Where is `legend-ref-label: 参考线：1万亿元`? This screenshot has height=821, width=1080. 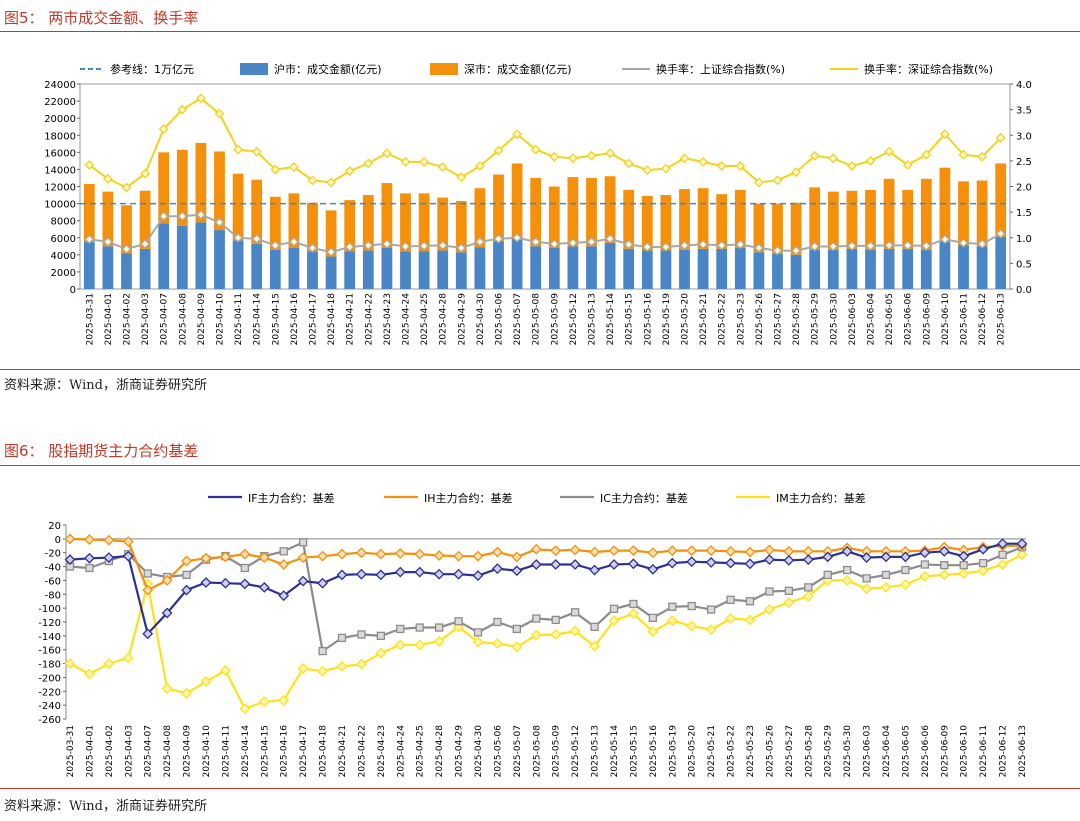
legend-ref-label: 参考线：1万亿元 is located at coordinates (152, 69).